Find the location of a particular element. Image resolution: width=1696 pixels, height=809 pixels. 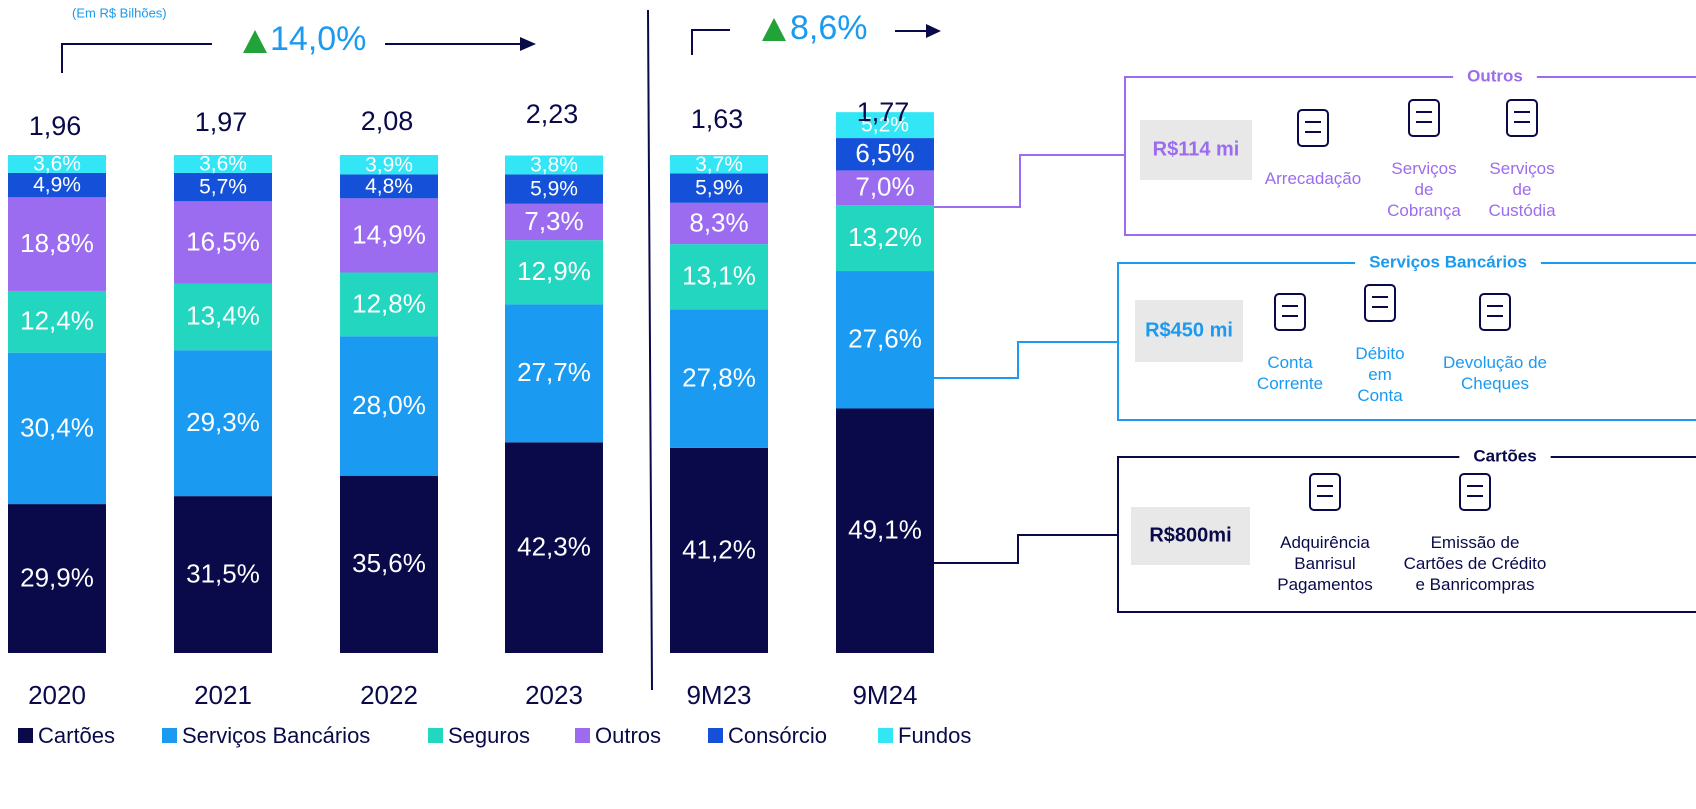

legend-label: Cartões is located at coordinates (76, 735).